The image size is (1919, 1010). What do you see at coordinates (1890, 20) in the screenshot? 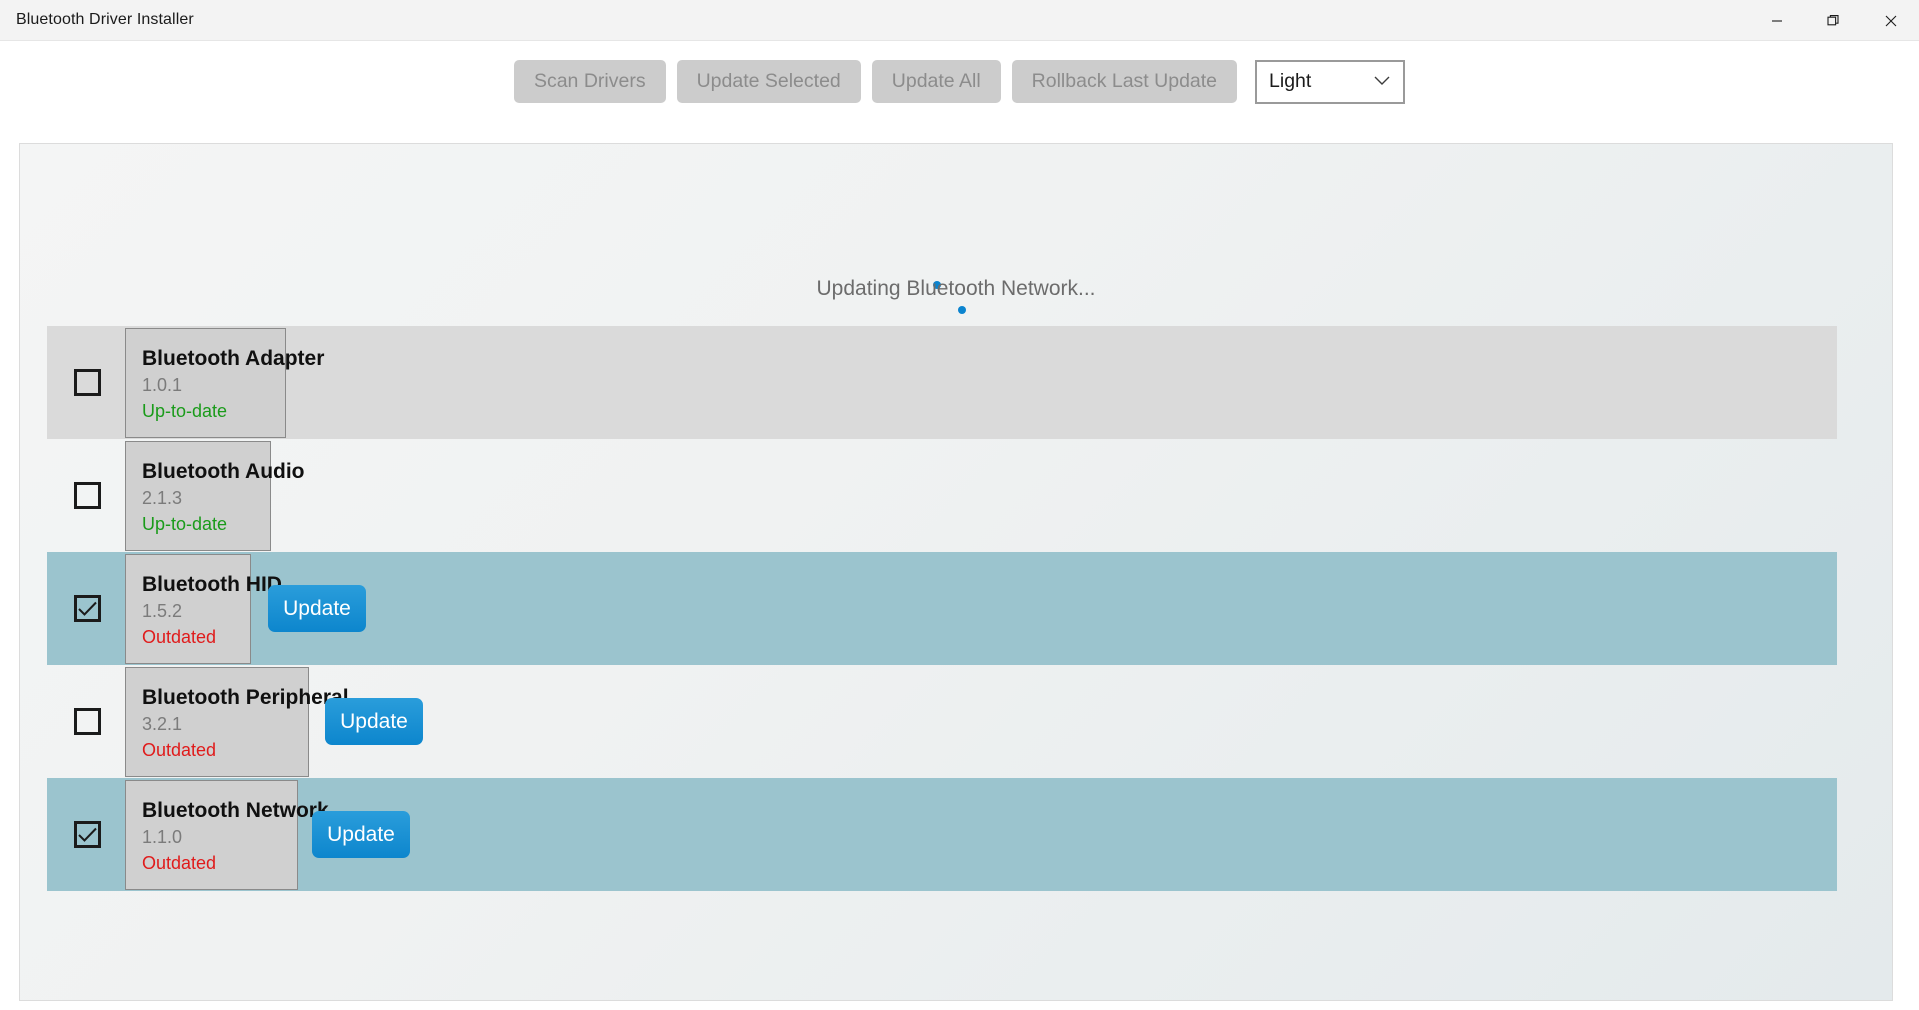
I see `close-icon` at bounding box center [1890, 20].